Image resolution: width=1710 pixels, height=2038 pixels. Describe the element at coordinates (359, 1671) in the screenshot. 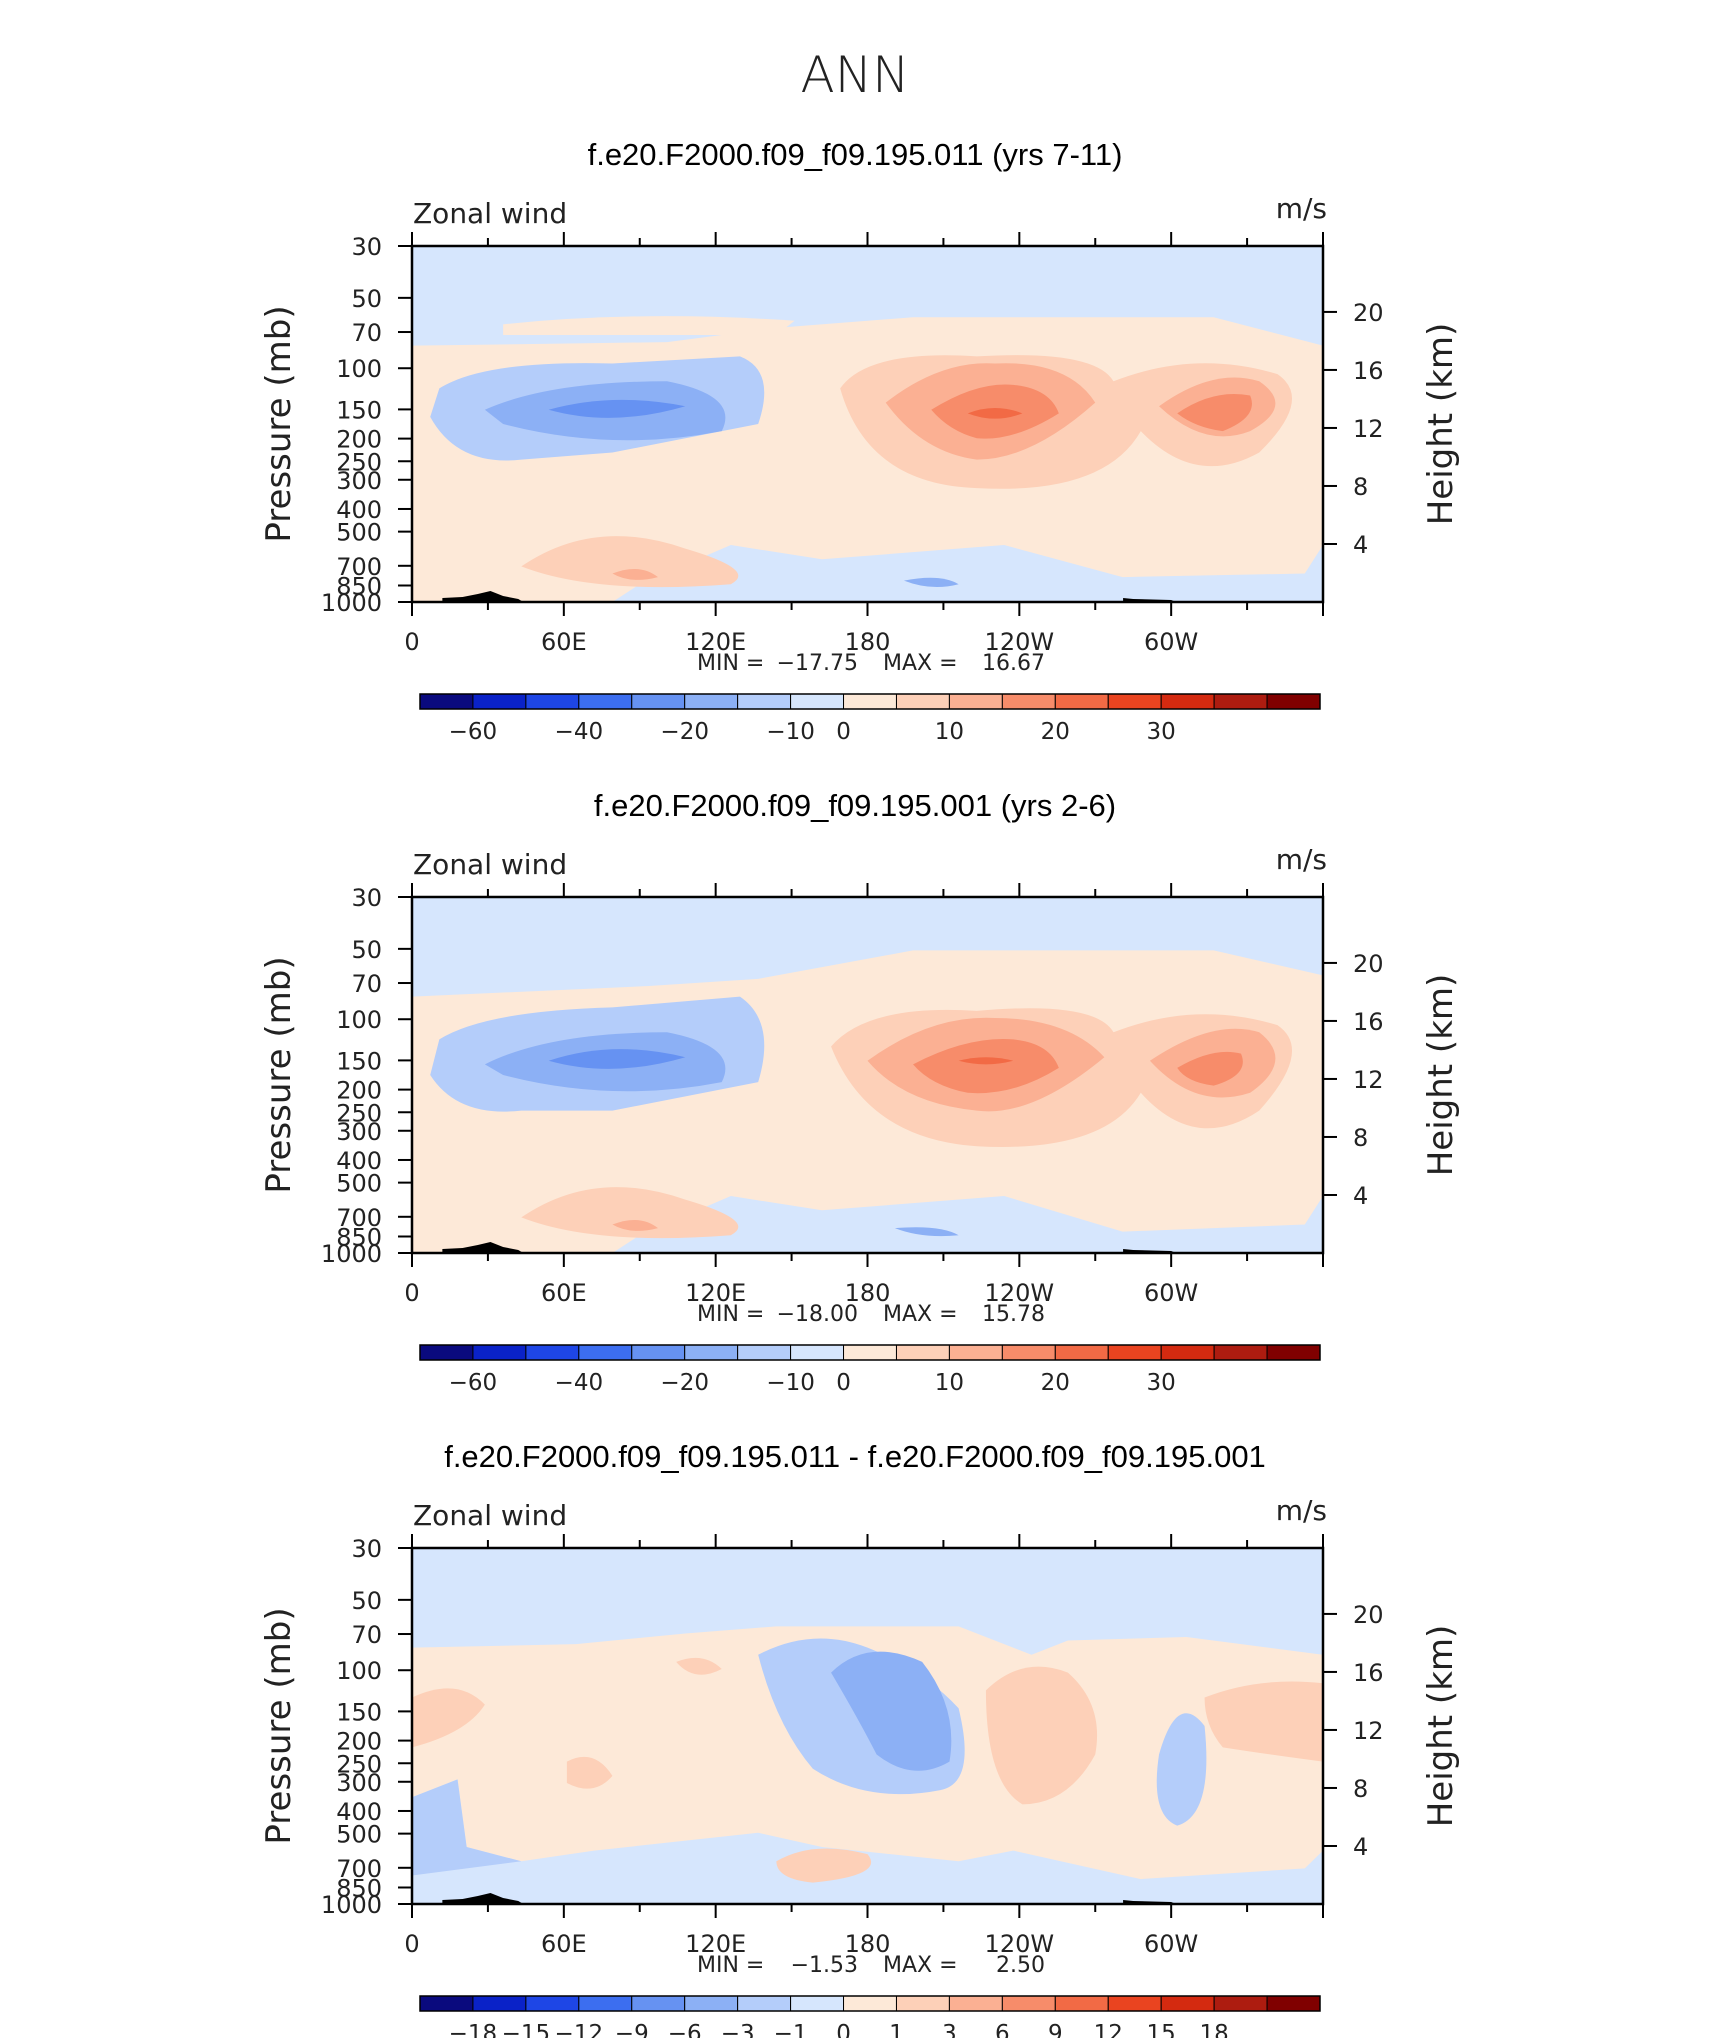

I see `y-tick-label: 100` at that location.